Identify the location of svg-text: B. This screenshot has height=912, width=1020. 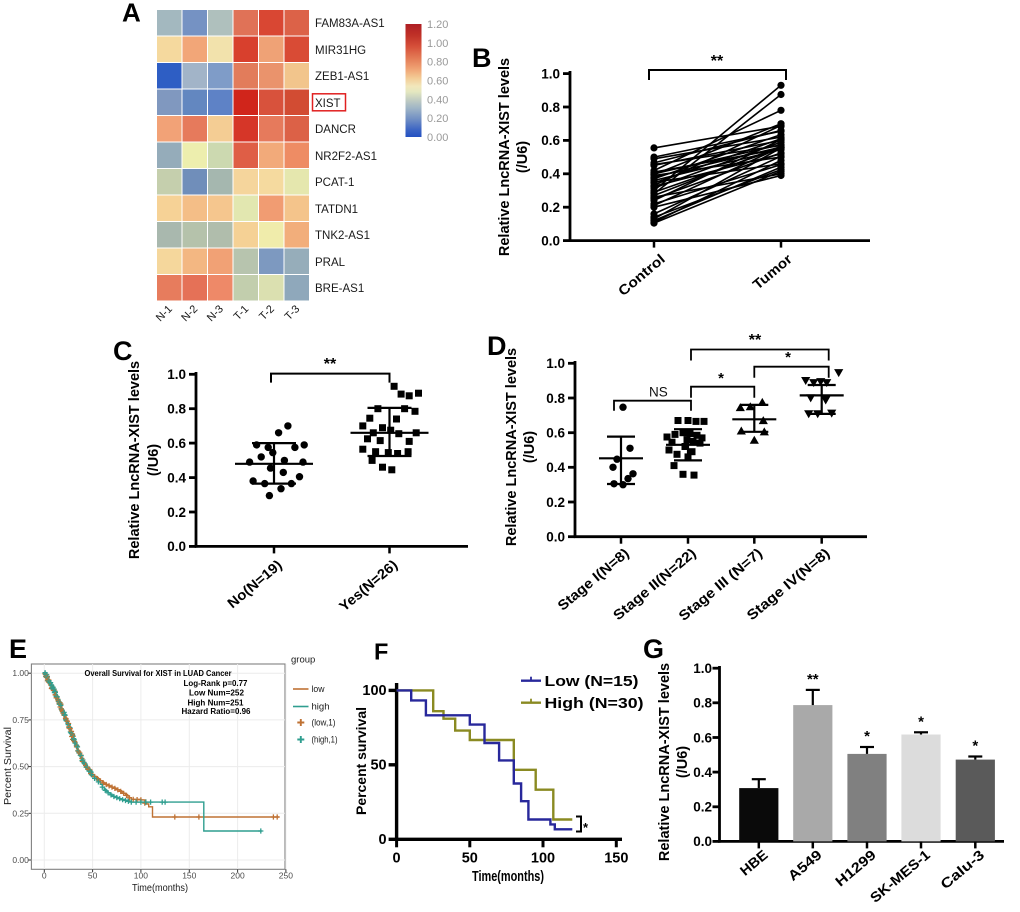
(482, 58).